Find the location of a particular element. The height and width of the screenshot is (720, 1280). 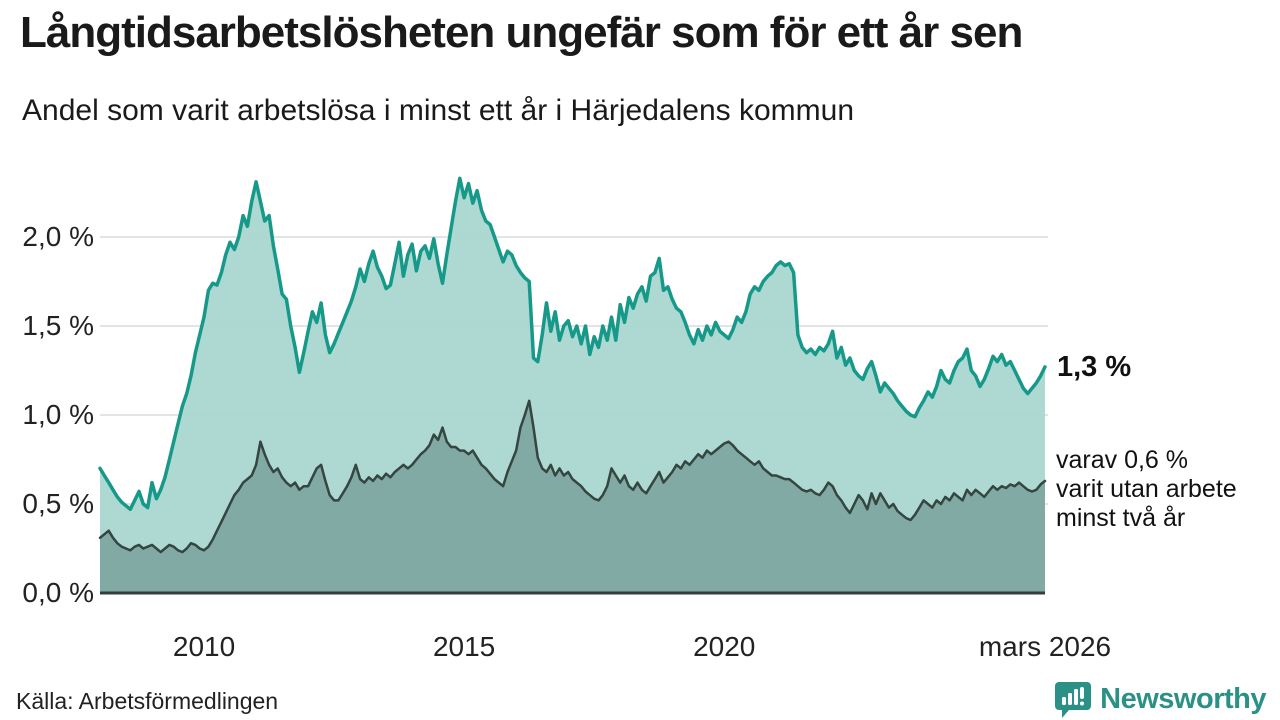

newsworthy-icon is located at coordinates (1073, 700).